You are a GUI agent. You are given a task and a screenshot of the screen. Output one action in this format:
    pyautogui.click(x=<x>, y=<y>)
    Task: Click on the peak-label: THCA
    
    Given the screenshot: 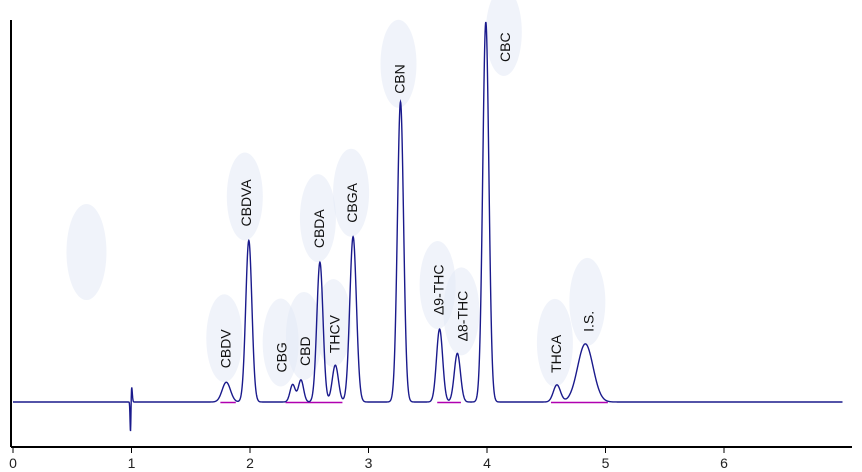 What is the action you would take?
    pyautogui.click(x=556, y=353)
    